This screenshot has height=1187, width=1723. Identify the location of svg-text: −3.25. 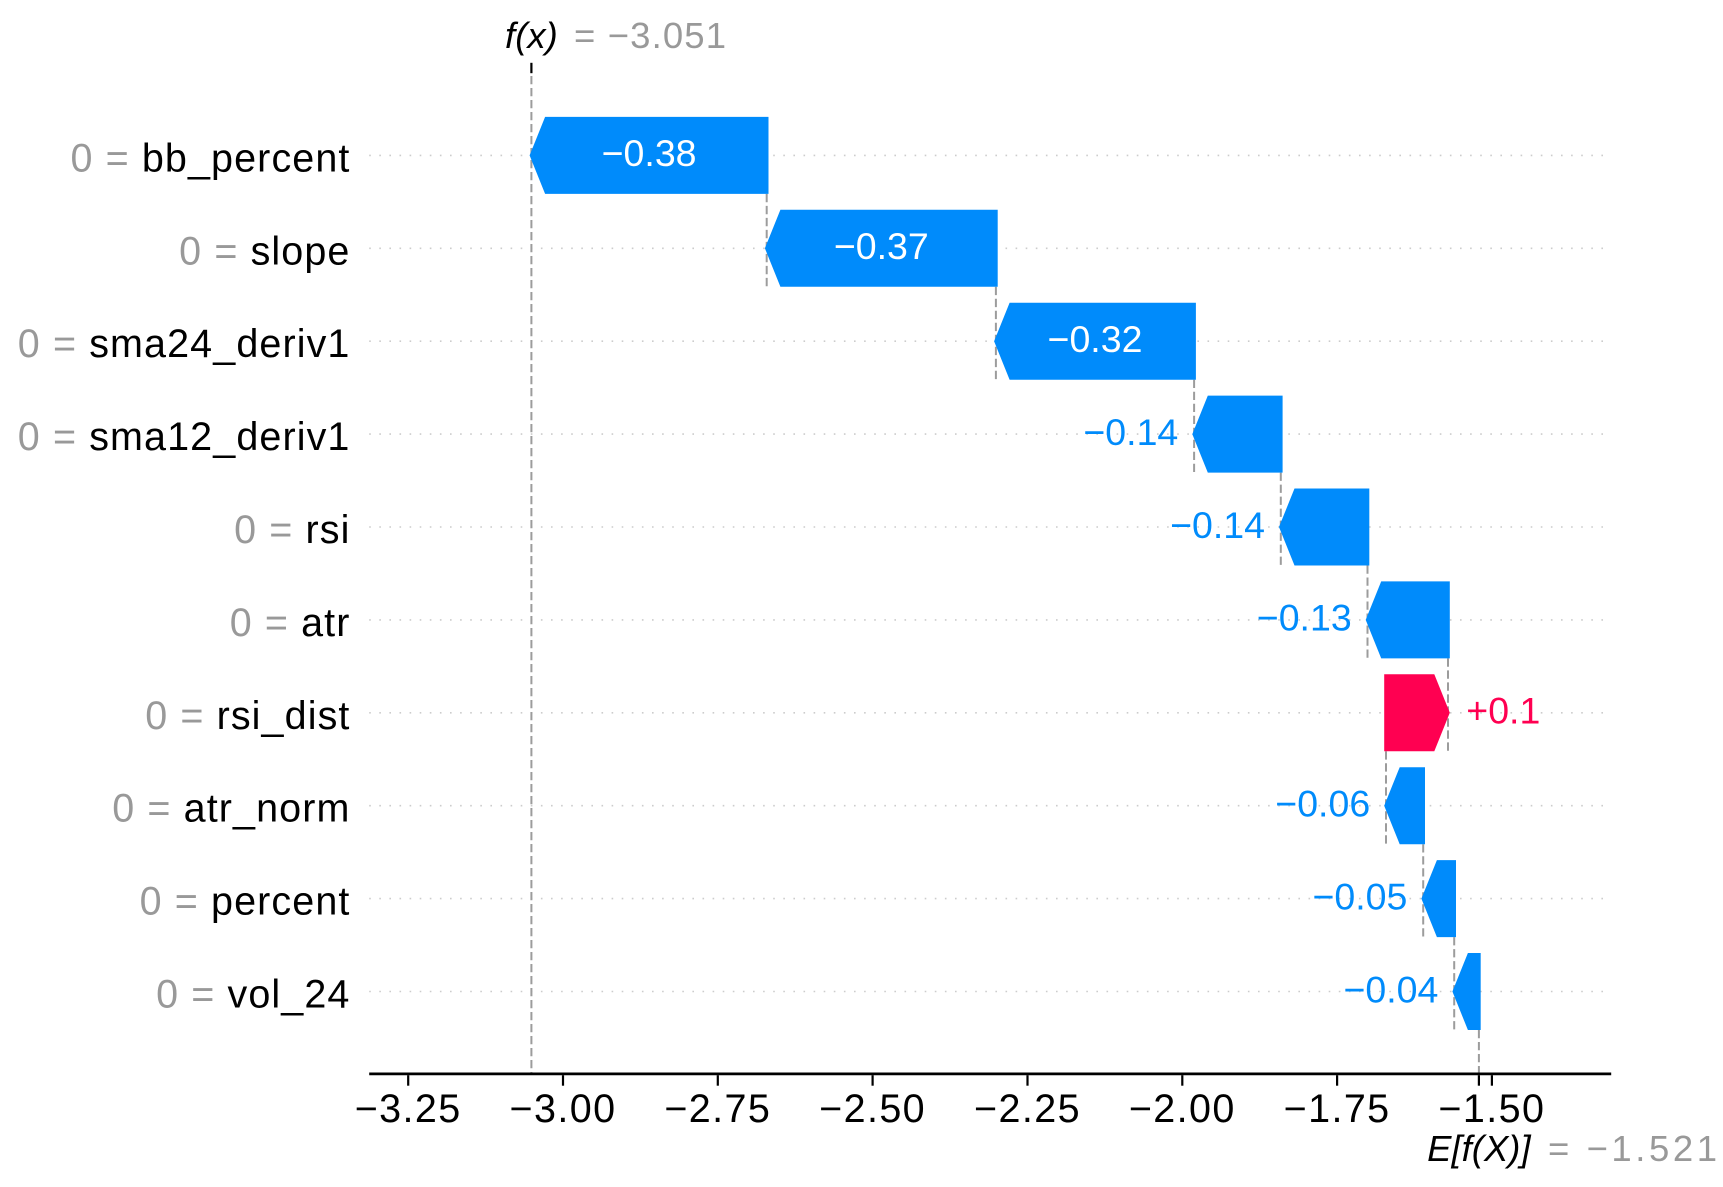
(408, 1109).